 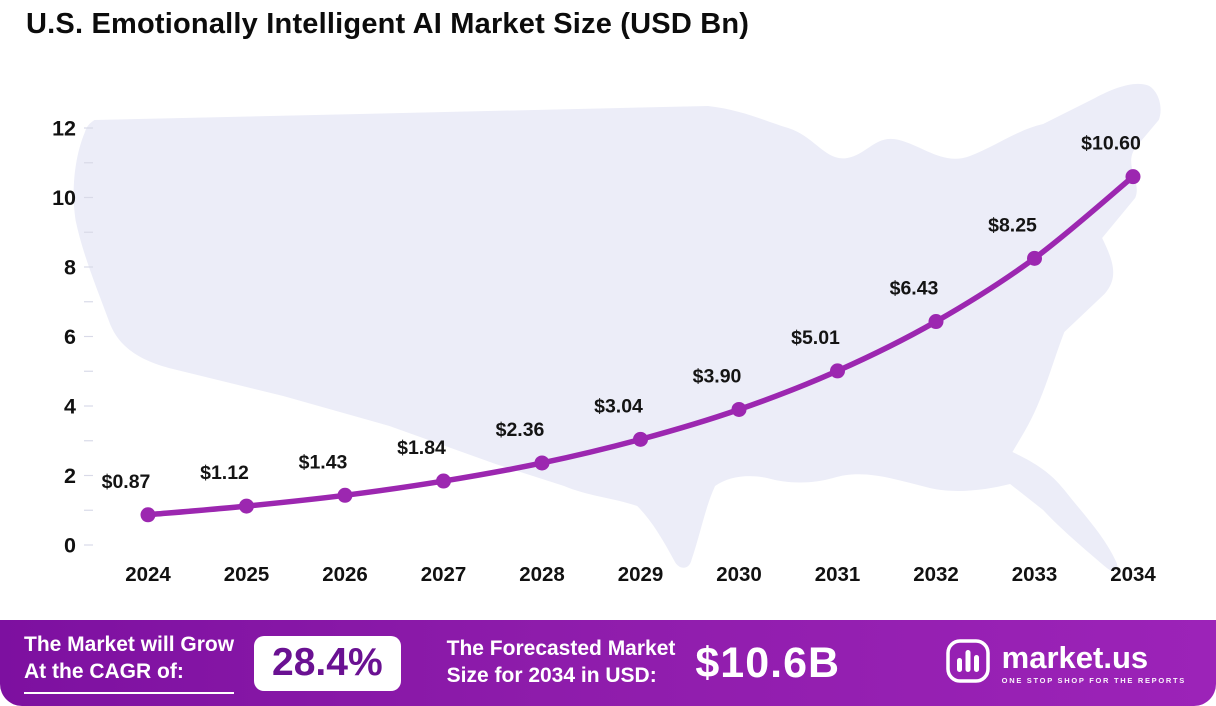 What do you see at coordinates (64, 198) in the screenshot?
I see `y-axis-label: 10` at bounding box center [64, 198].